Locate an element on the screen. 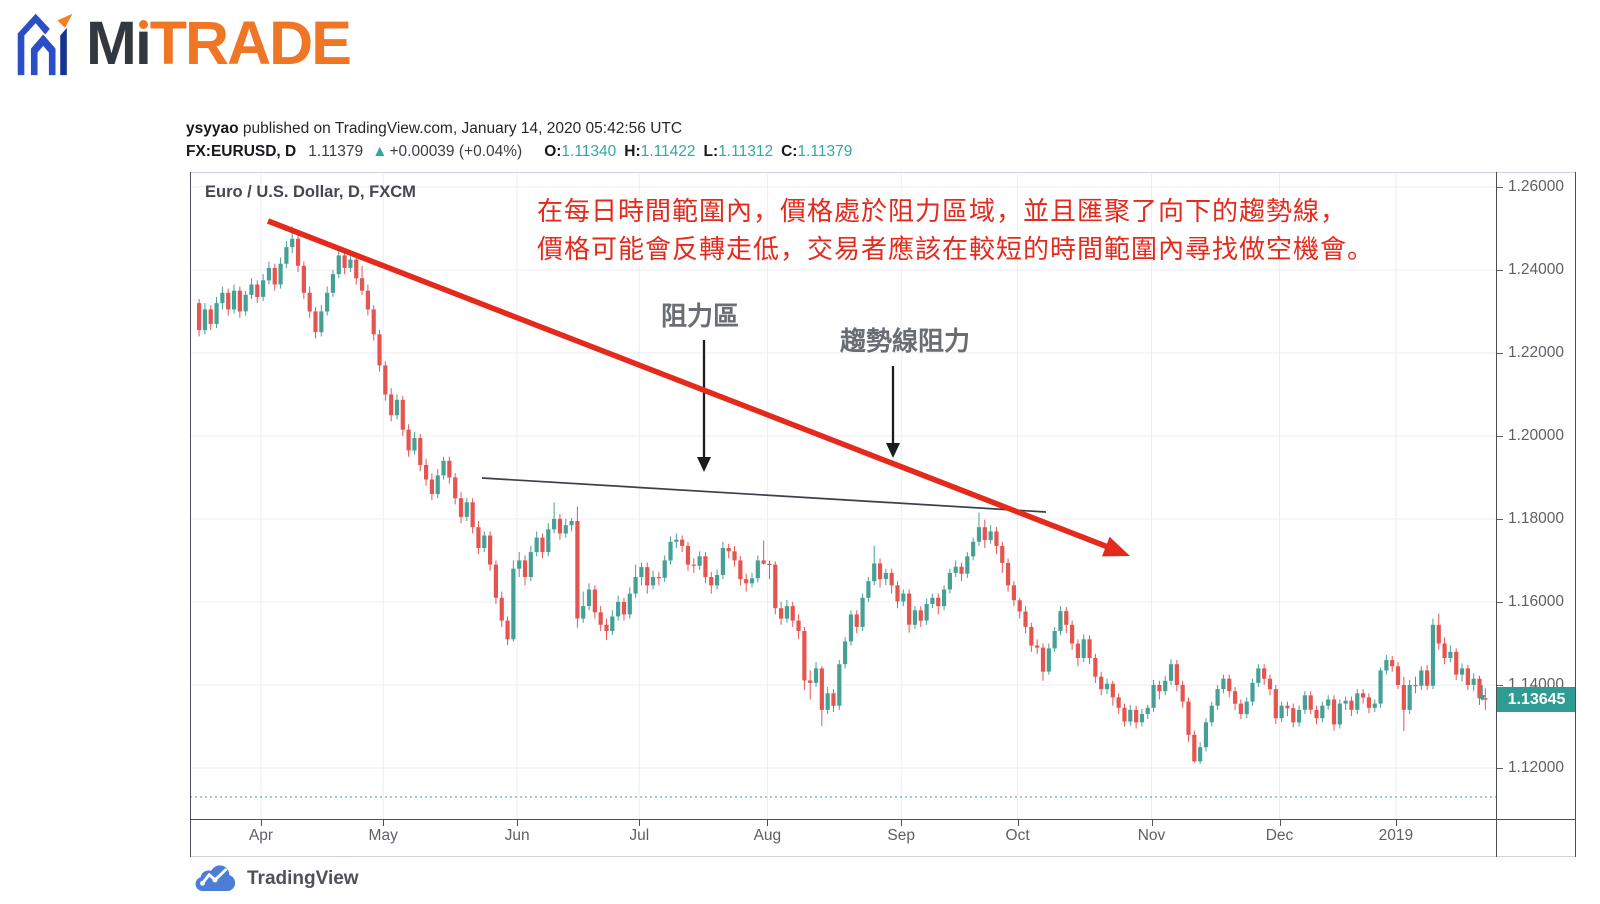 This screenshot has width=1600, height=904. time-axis-separator is located at coordinates (883, 819).